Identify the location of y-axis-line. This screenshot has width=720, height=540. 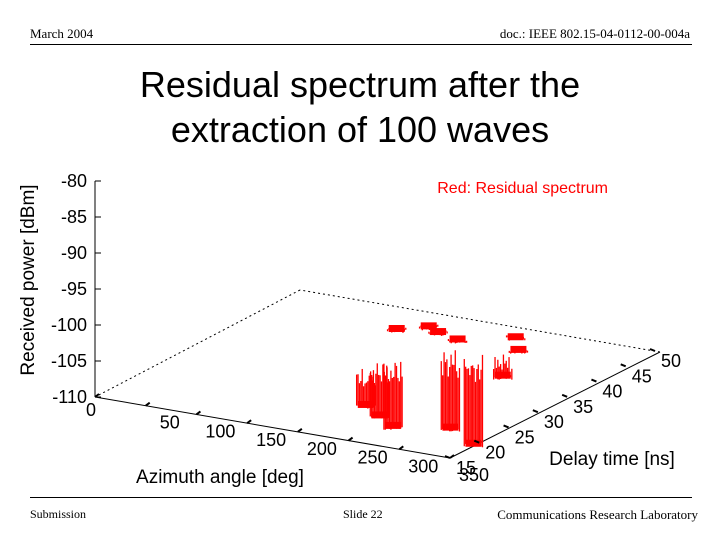
(555, 405).